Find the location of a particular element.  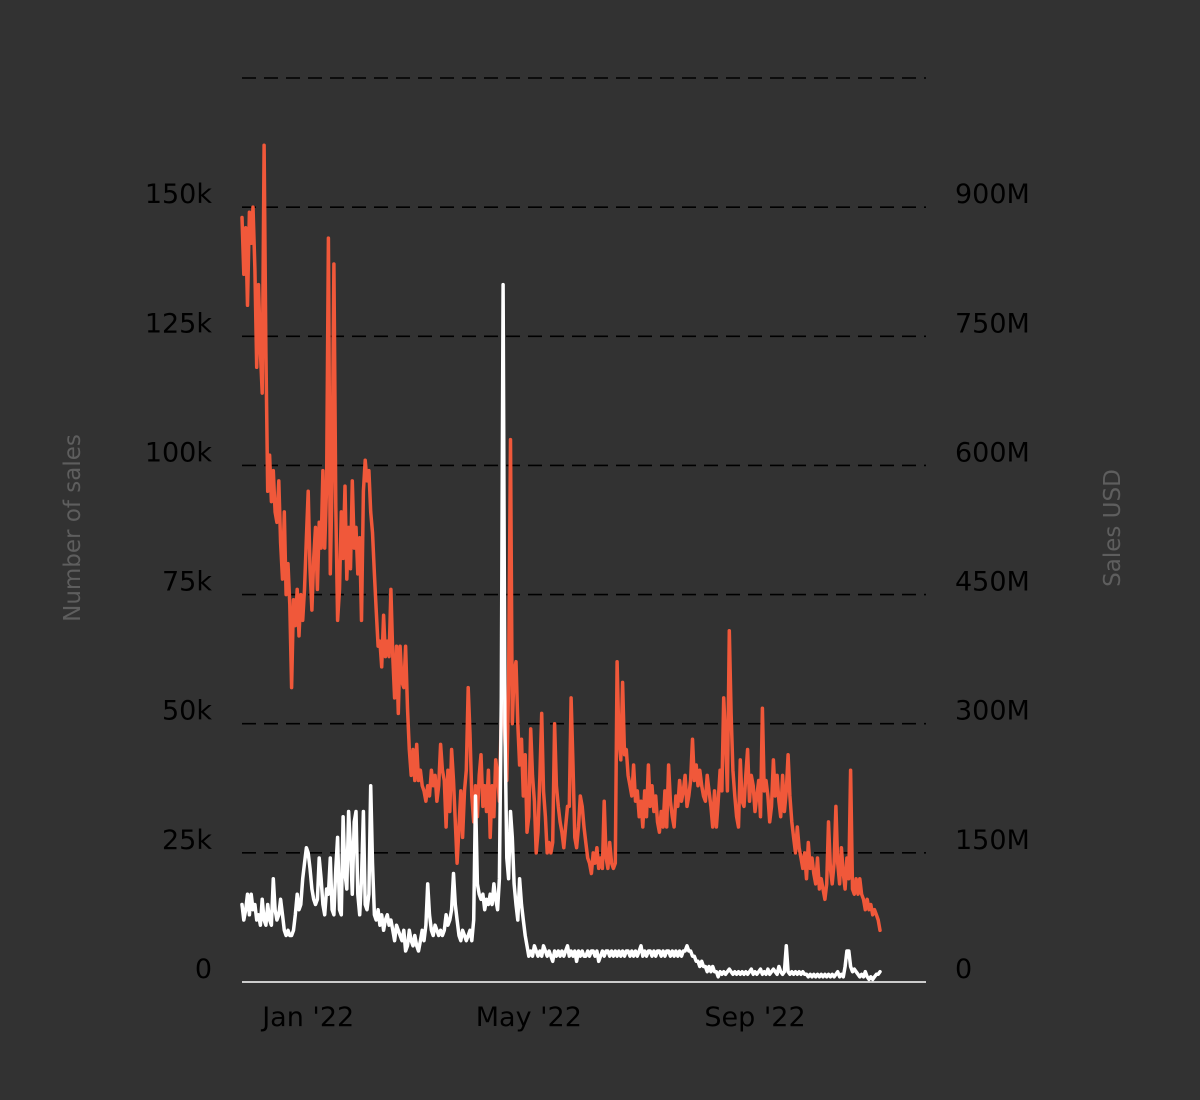

left-axis-ticks: 0 25k 50k 75k 100k 125k 150k is located at coordinates (179, 582).